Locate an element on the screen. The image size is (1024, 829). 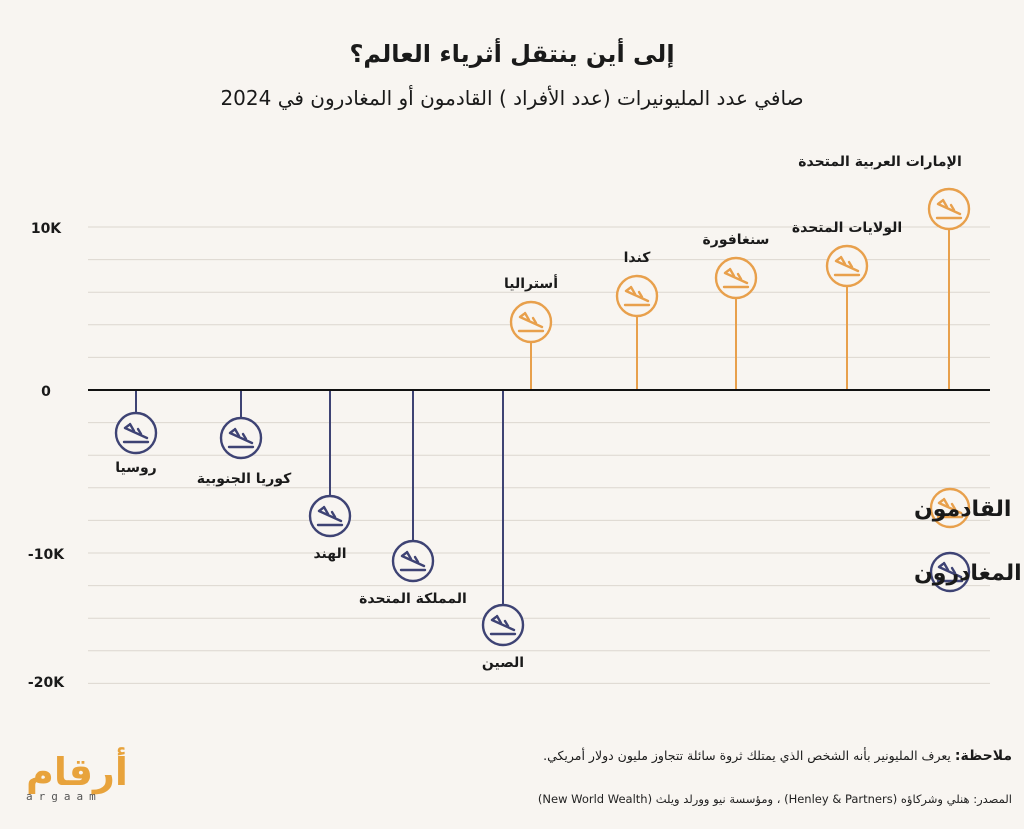
logo-latin-text: argaam is located at coordinates (64, 796).